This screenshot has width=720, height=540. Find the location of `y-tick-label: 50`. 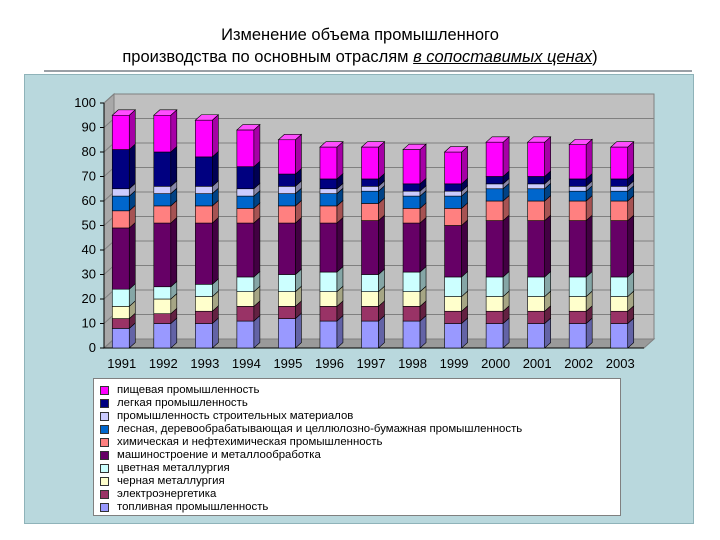

y-tick-label: 50 is located at coordinates (89, 225).